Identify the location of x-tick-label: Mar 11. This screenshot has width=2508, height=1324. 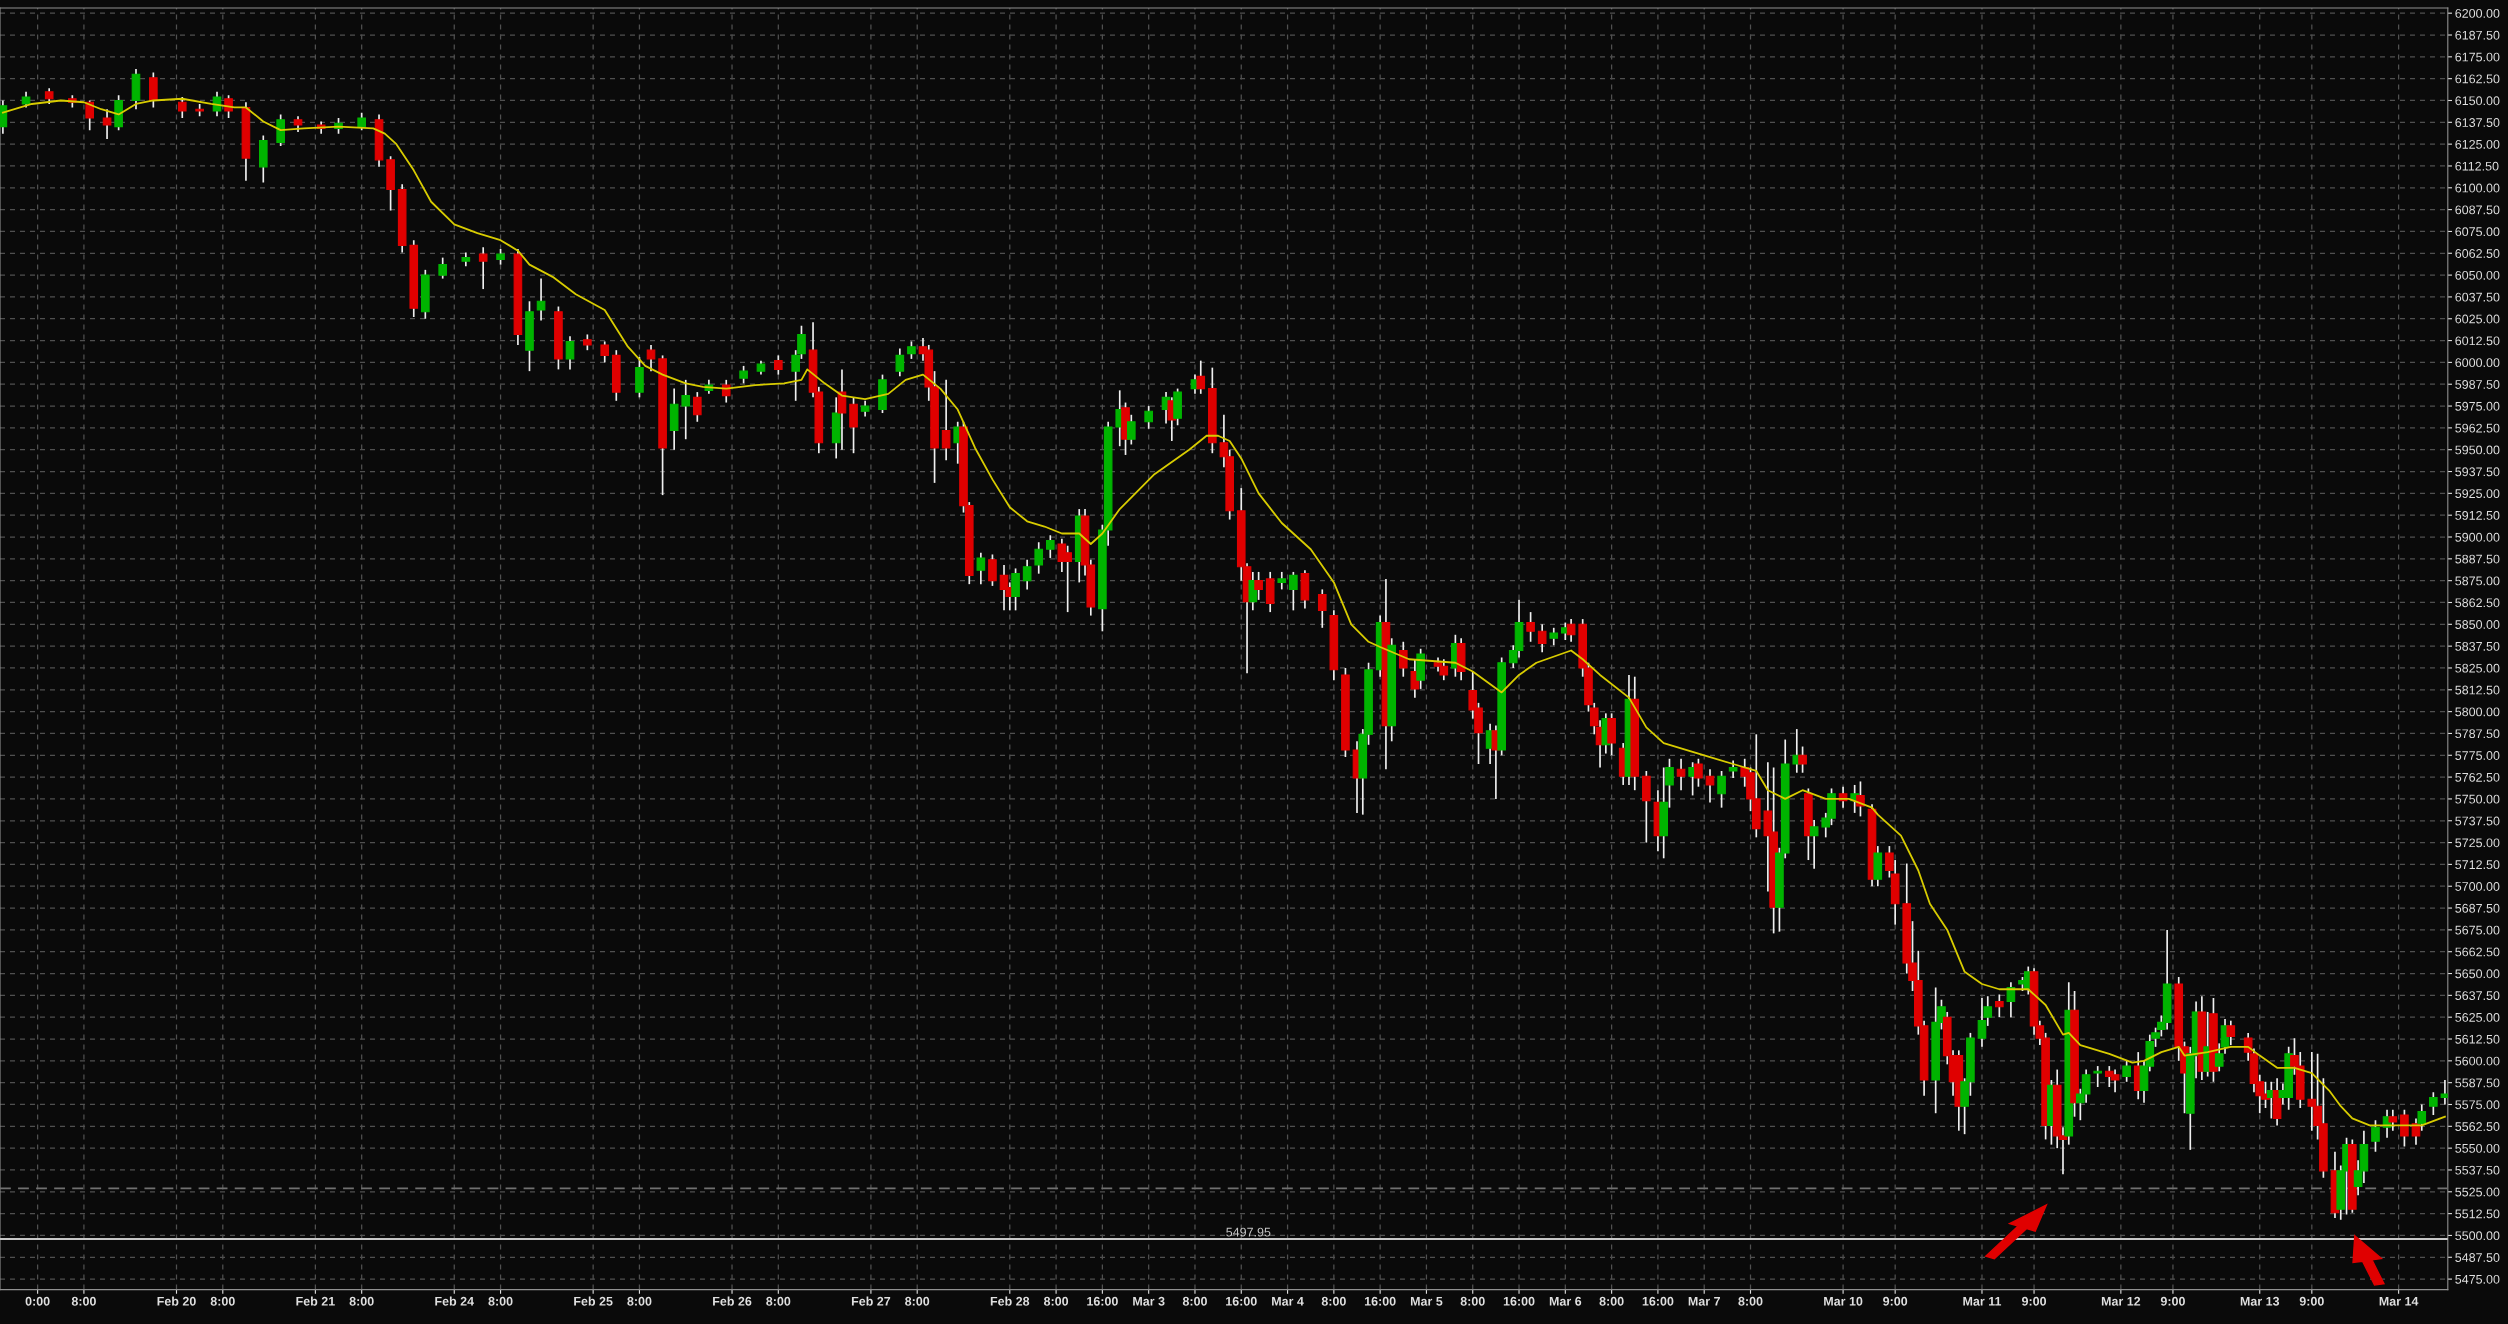
(1982, 1301).